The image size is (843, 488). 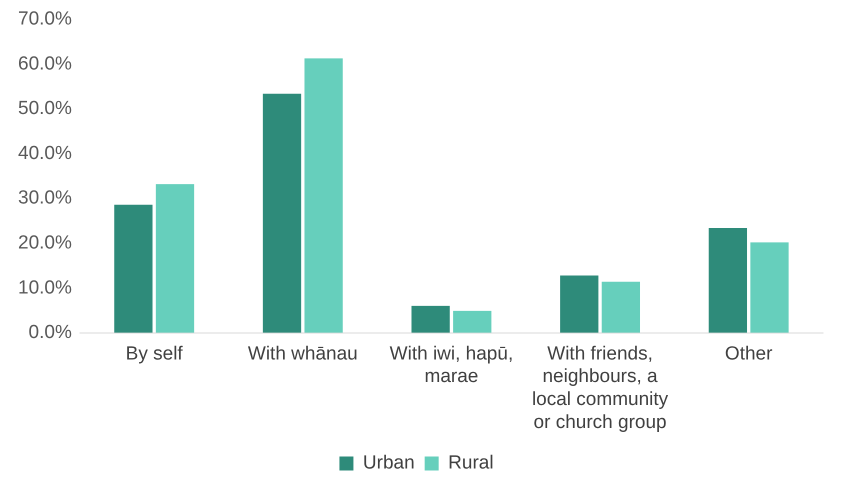 What do you see at coordinates (303, 353) in the screenshot?
I see `x-tick-label: With whānau` at bounding box center [303, 353].